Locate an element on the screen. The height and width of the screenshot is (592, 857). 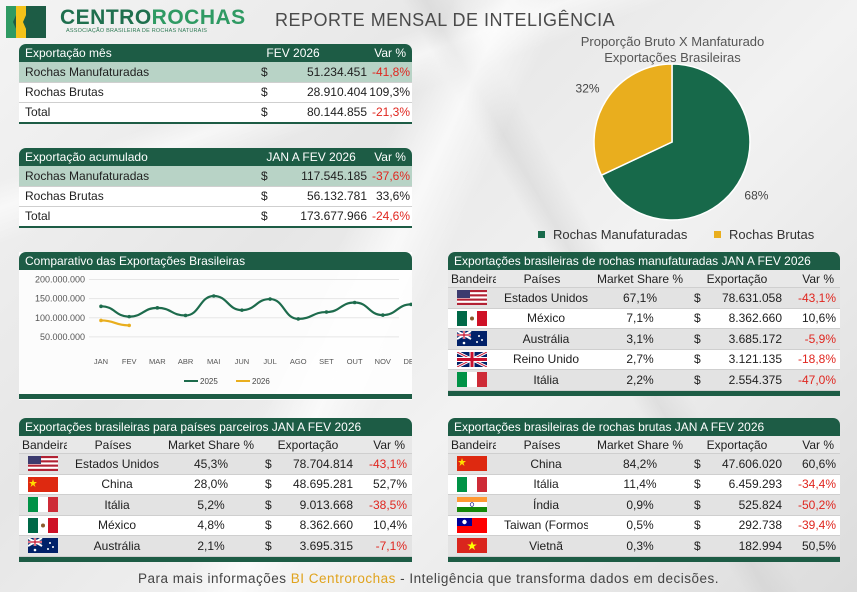
bi-link: BI Centrorochas is located at coordinates (343, 578).